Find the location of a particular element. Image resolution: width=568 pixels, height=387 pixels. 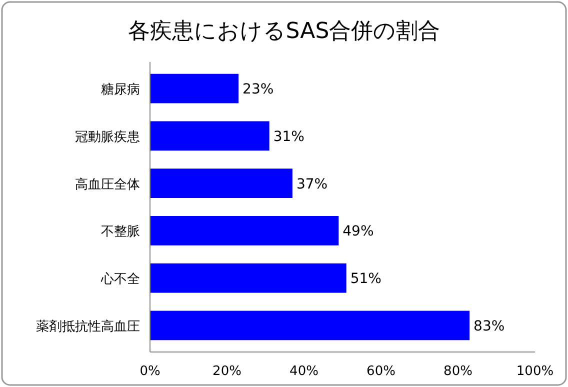

x-tick-label: 80% is located at coordinates (458, 371).